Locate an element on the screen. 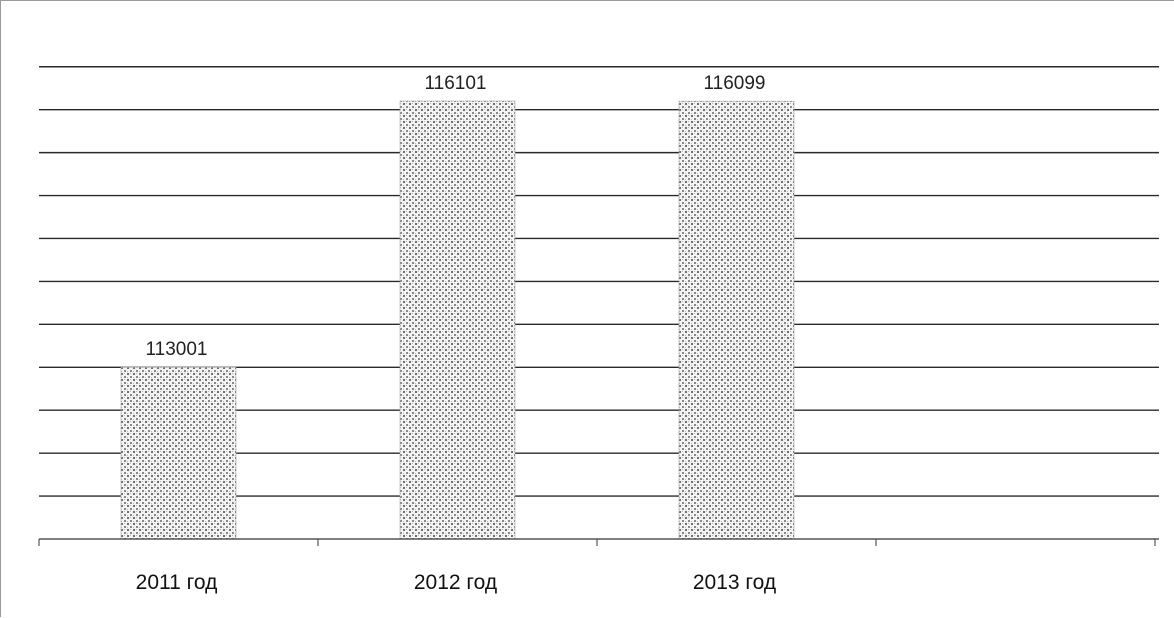 The width and height of the screenshot is (1174, 618). x-tick-label-2: 2013 год is located at coordinates (734, 582).